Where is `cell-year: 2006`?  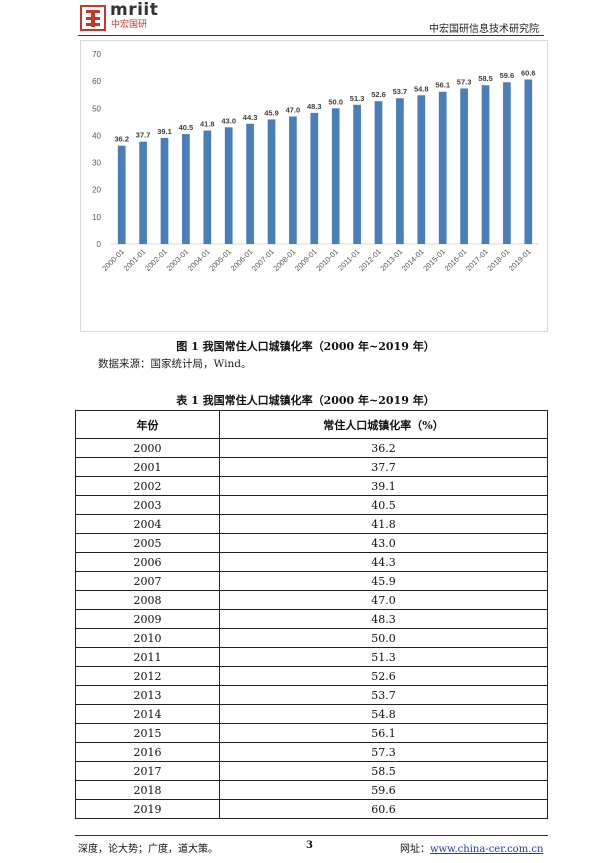
cell-year: 2006 is located at coordinates (147, 562).